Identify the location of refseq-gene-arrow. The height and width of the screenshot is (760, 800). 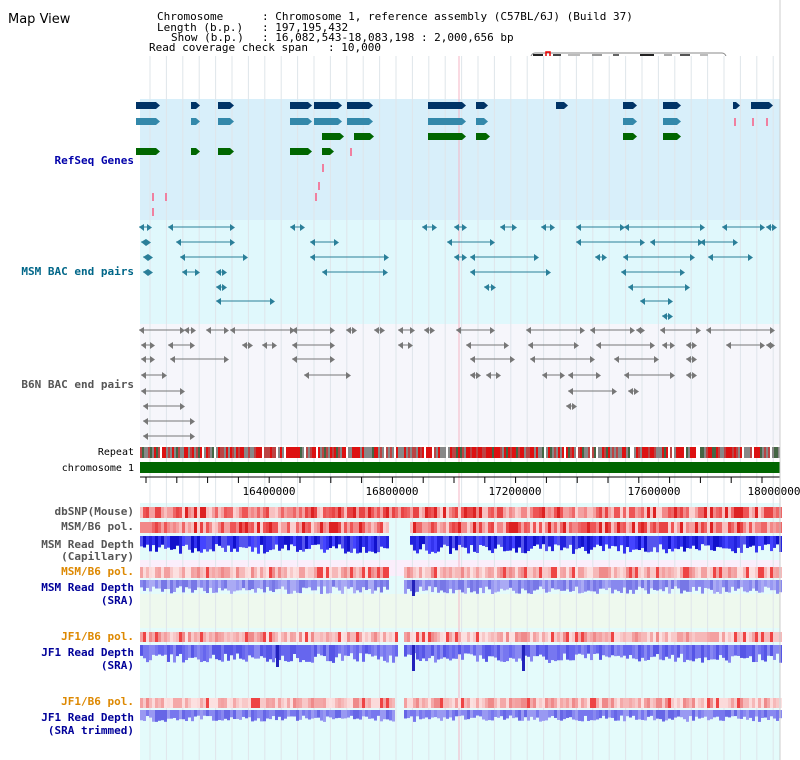
(635, 105).